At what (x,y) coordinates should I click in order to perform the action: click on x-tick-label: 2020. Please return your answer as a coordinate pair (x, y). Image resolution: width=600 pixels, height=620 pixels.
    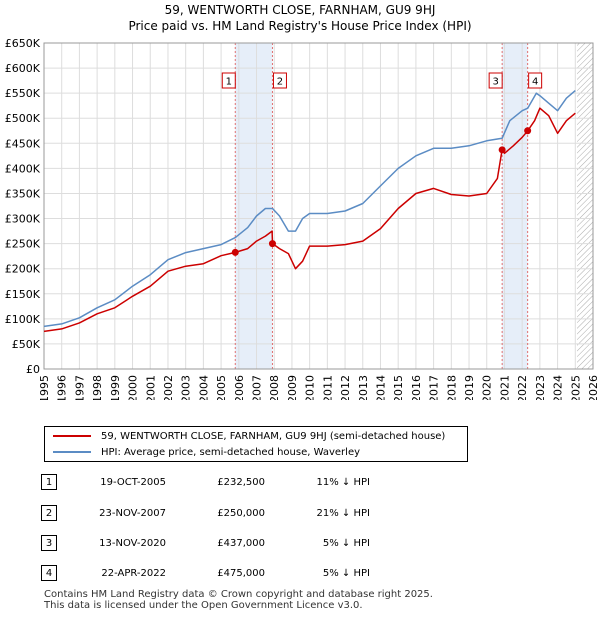
    Looking at the image, I should click on (487, 387).